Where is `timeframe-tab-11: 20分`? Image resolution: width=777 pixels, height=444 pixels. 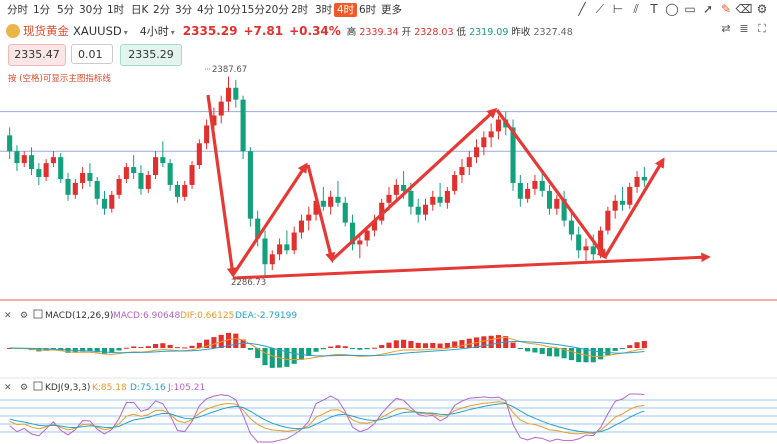
timeframe-tab-11: 20分 is located at coordinates (277, 10).